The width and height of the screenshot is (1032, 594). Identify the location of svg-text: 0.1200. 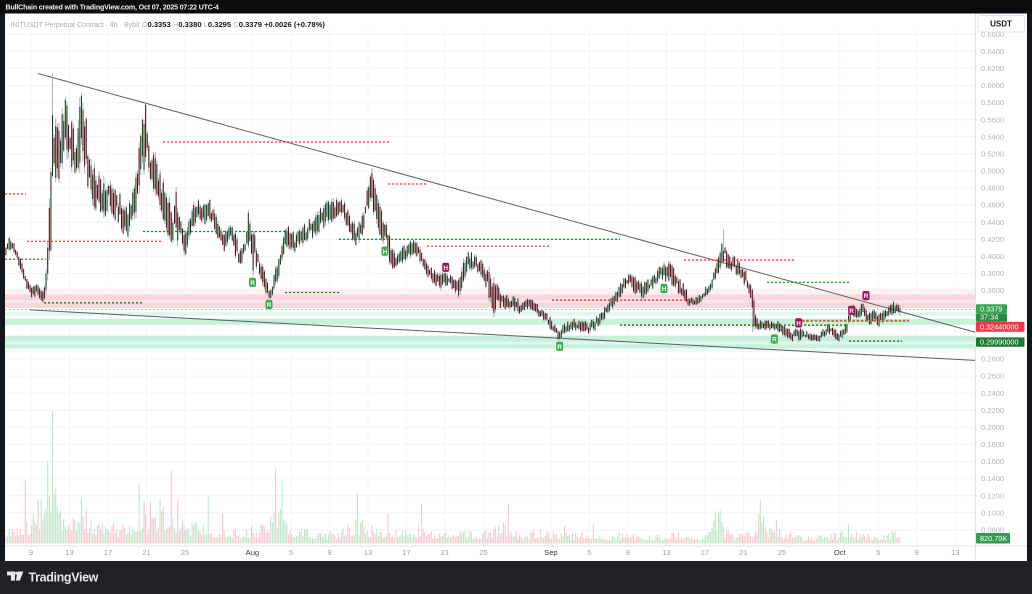
(992, 495).